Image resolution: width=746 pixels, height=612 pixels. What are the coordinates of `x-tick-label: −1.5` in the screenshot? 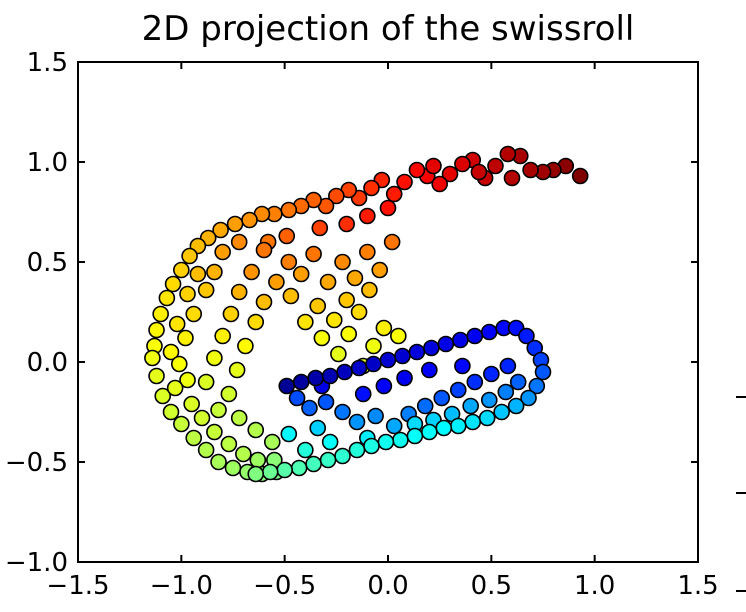 It's located at (77, 586).